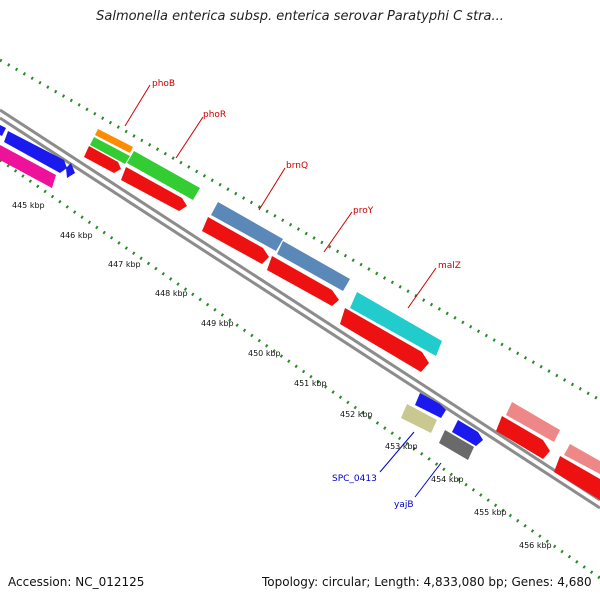 Image resolution: width=600 pixels, height=600 pixels. What do you see at coordinates (297, 166) in the screenshot?
I see `gene-label: brnQ` at bounding box center [297, 166].